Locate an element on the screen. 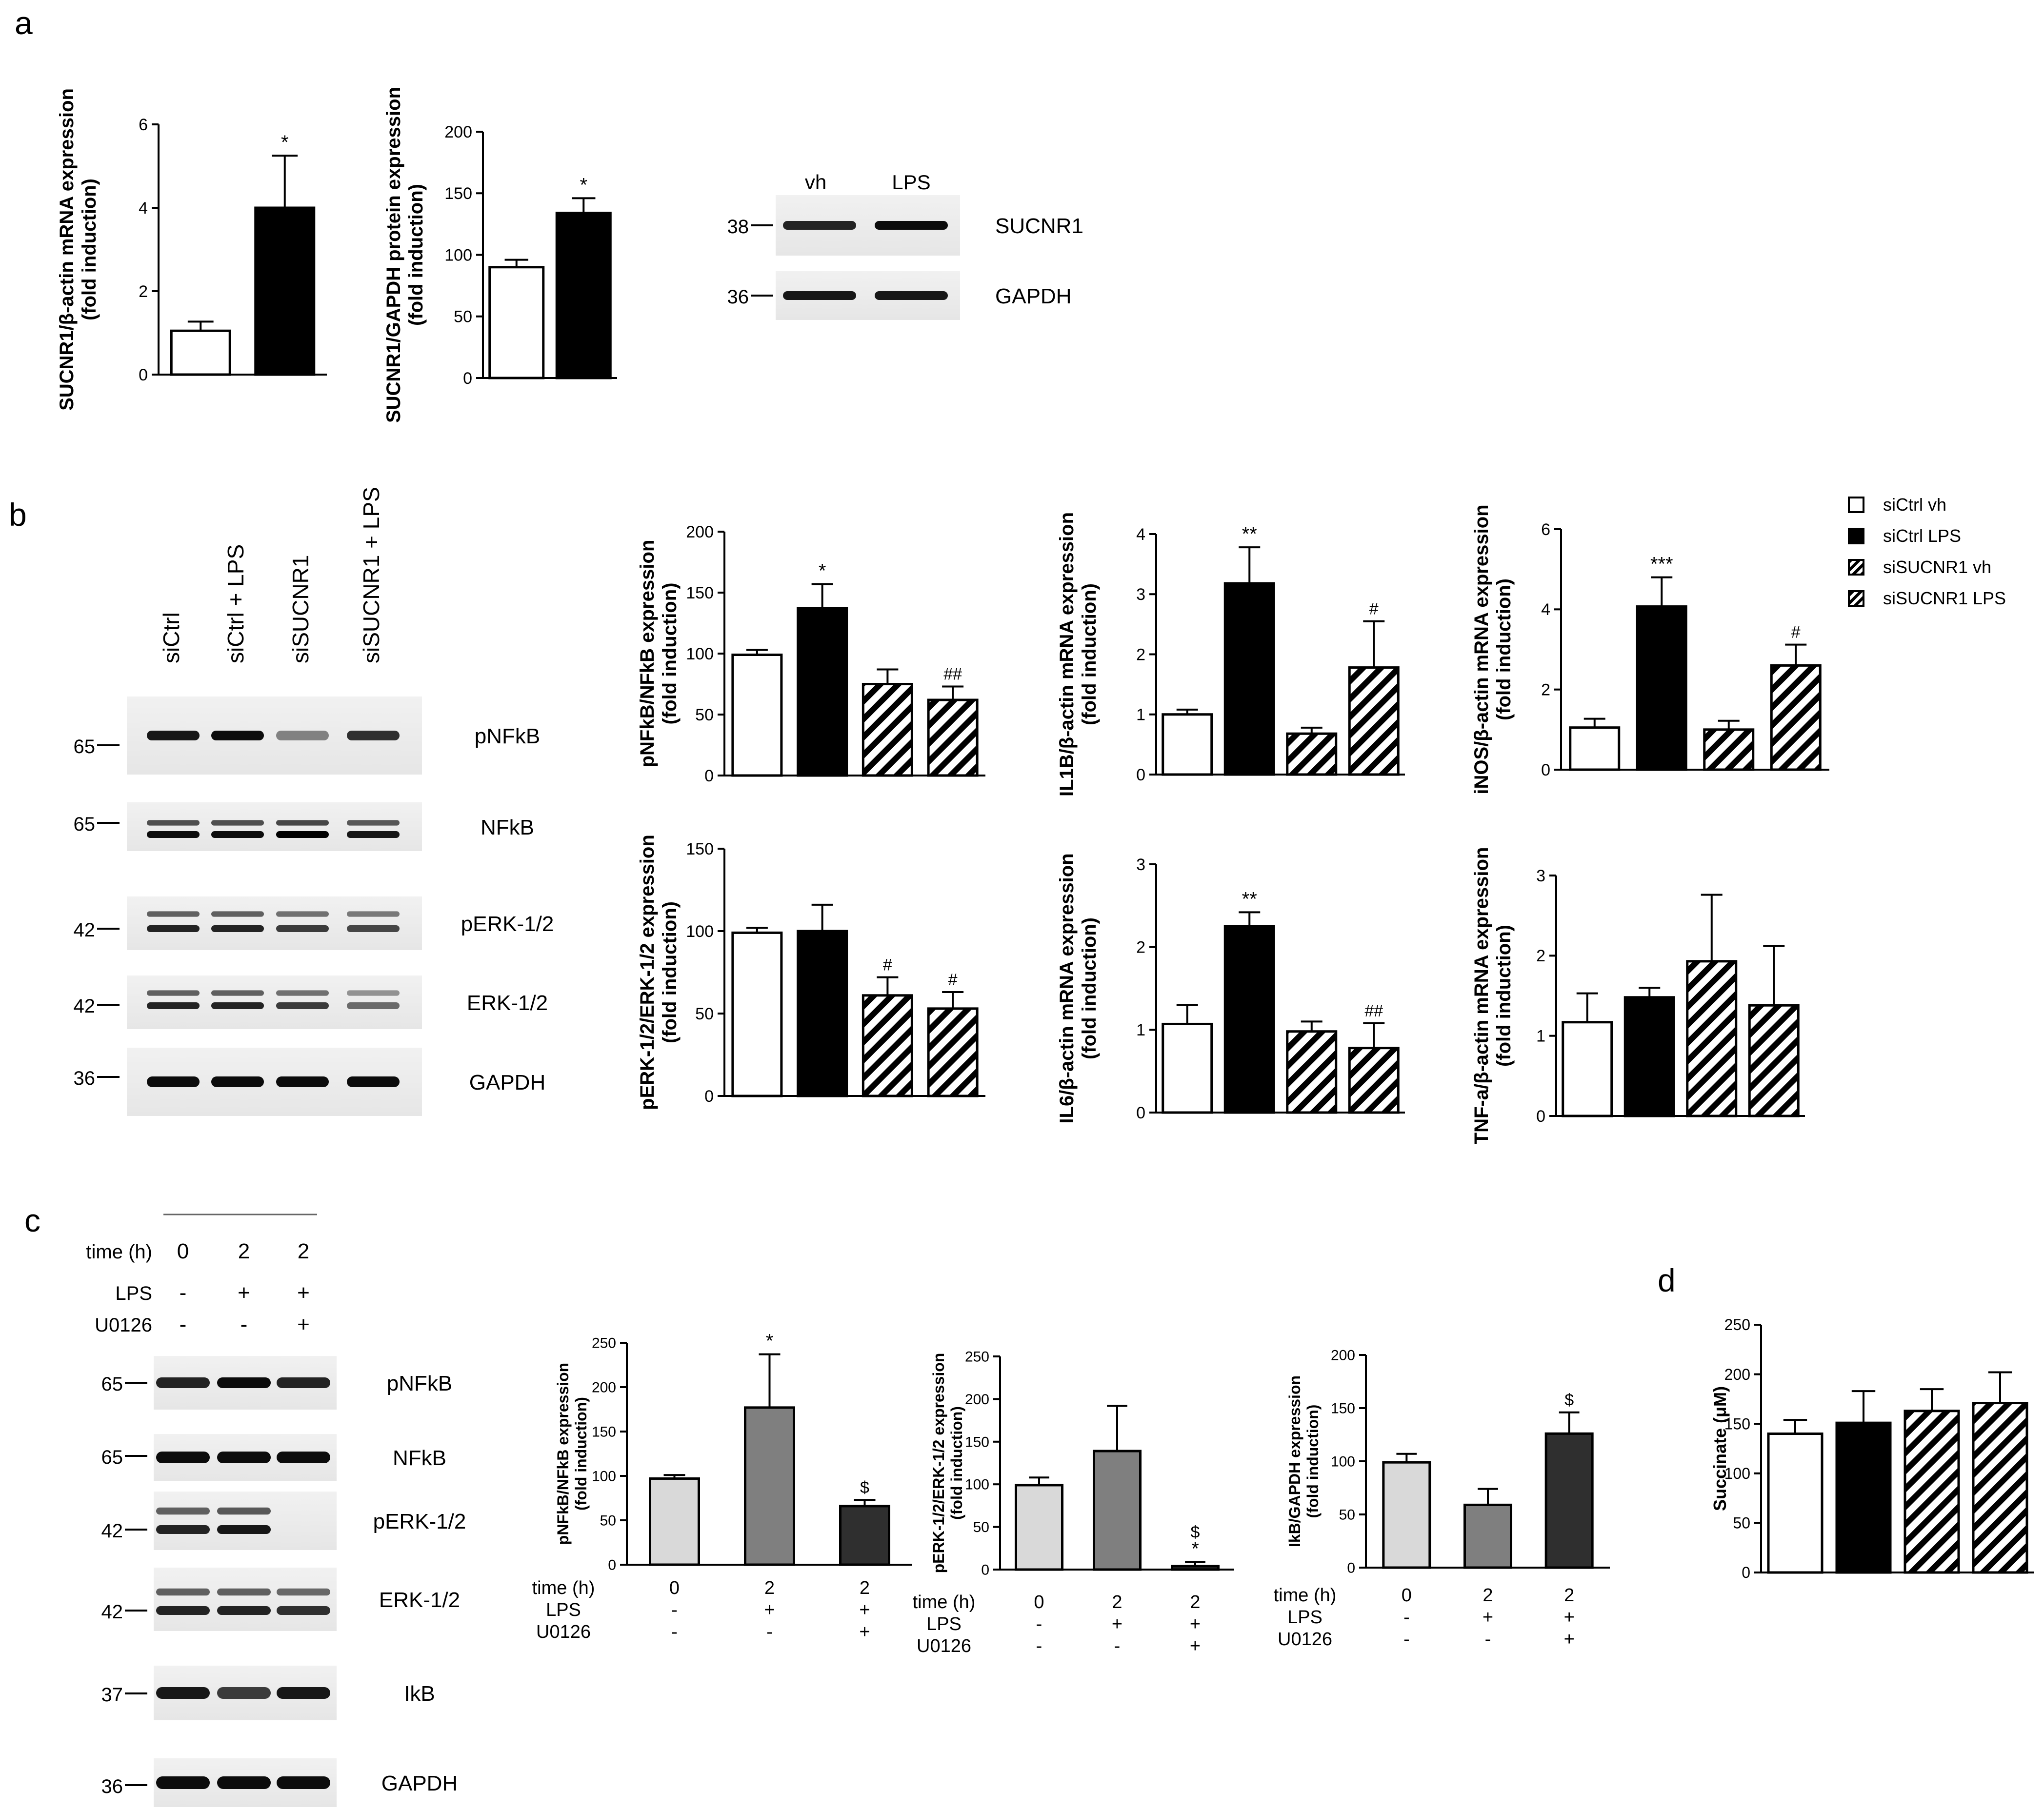  condition-value: 0 is located at coordinates (1039, 1602).